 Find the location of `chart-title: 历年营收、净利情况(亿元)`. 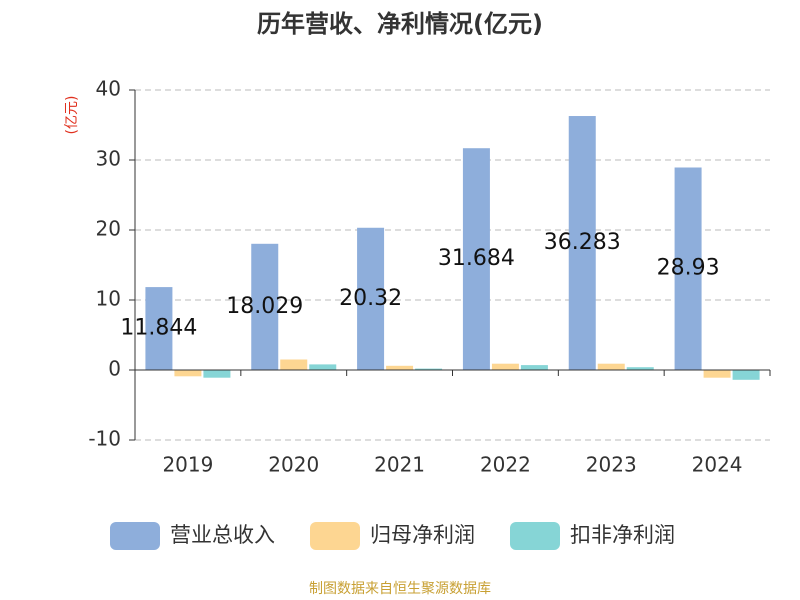

chart-title: 历年营收、净利情况(亿元) is located at coordinates (400, 24).